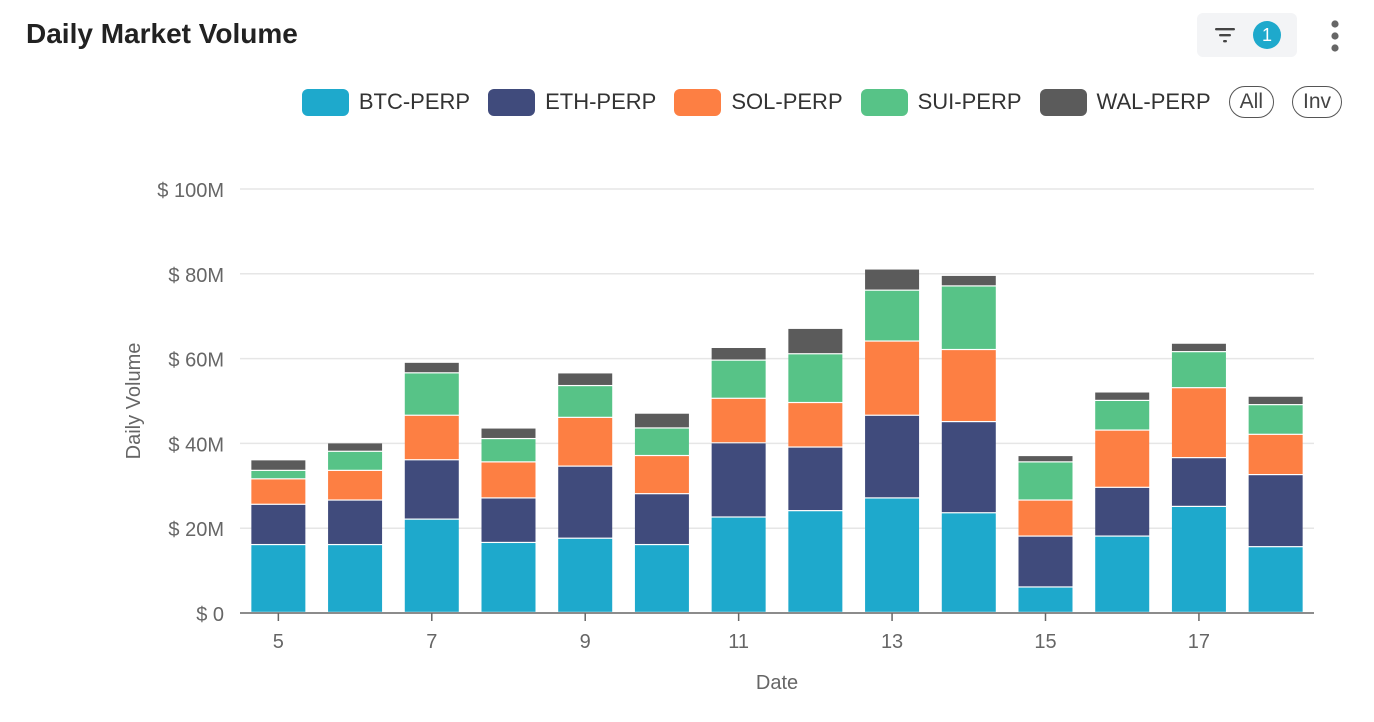 This screenshot has height=722, width=1374. I want to click on legend-item-sol-perp: SOL-PERP, so click(758, 102).